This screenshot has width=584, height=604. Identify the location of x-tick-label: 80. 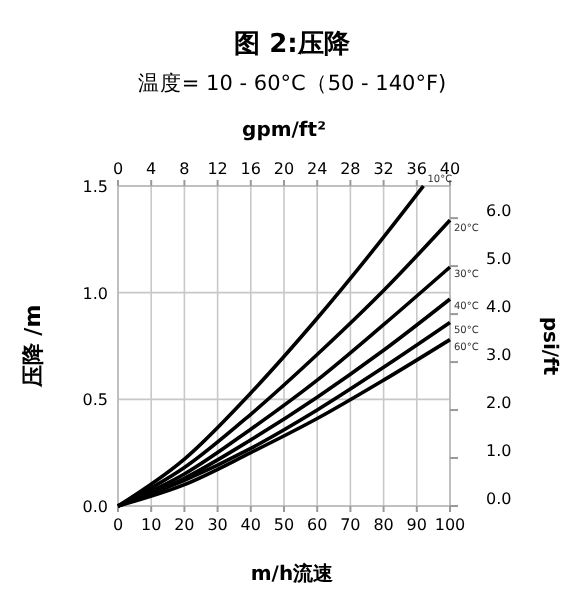
(383, 525).